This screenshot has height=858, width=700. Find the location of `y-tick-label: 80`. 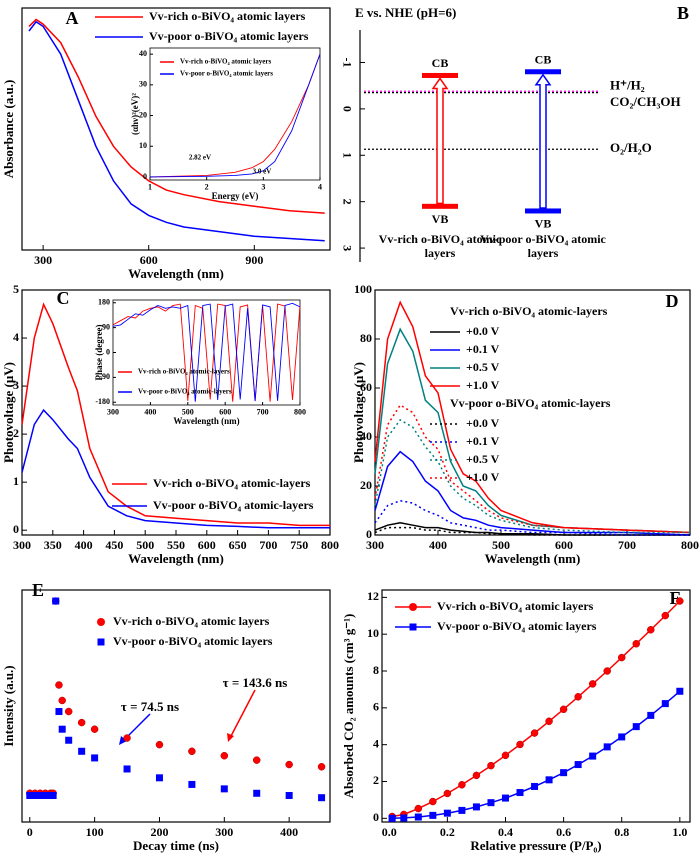

y-tick-label: 80 is located at coordinates (366, 338).